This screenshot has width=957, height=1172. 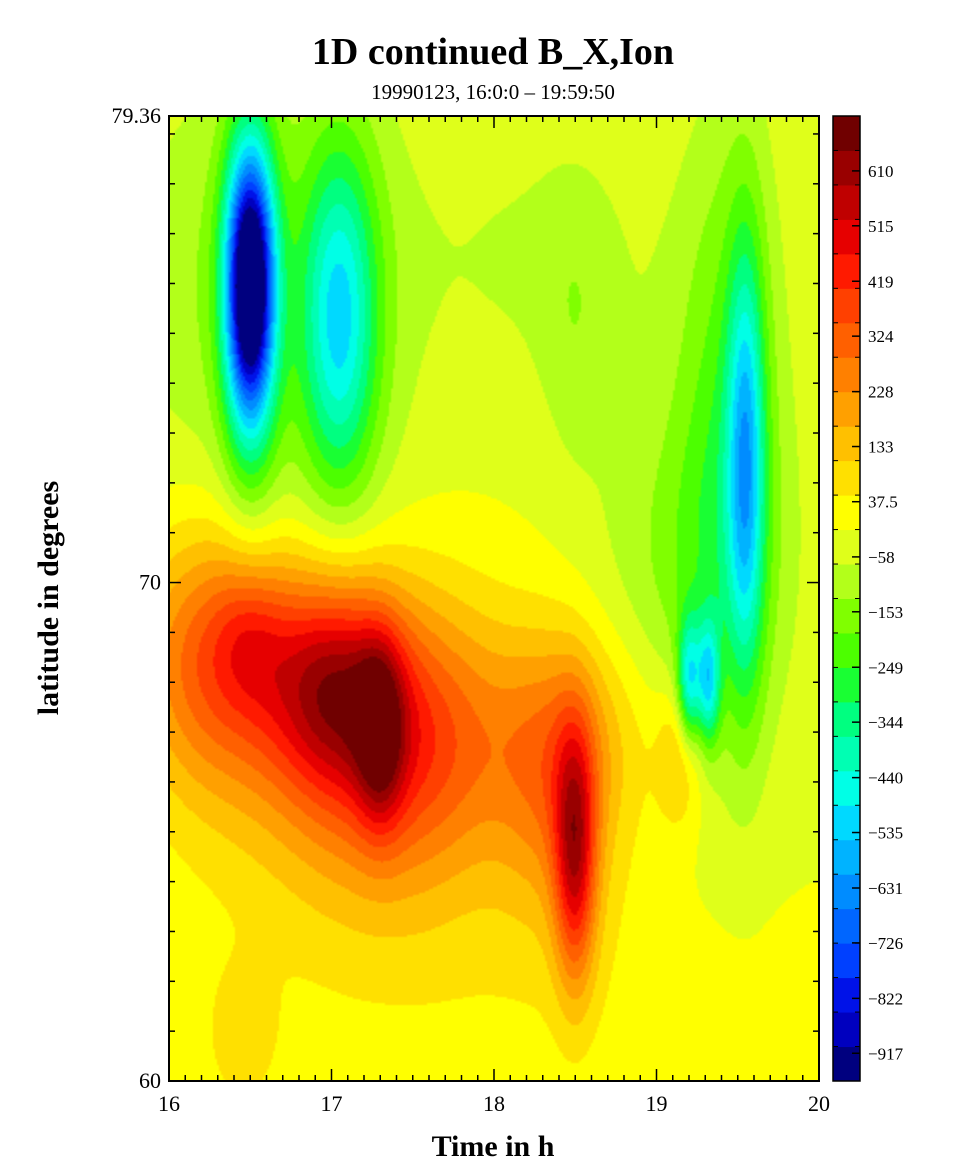 What do you see at coordinates (881, 226) in the screenshot?
I see `colorbar-tick-label: 515` at bounding box center [881, 226].